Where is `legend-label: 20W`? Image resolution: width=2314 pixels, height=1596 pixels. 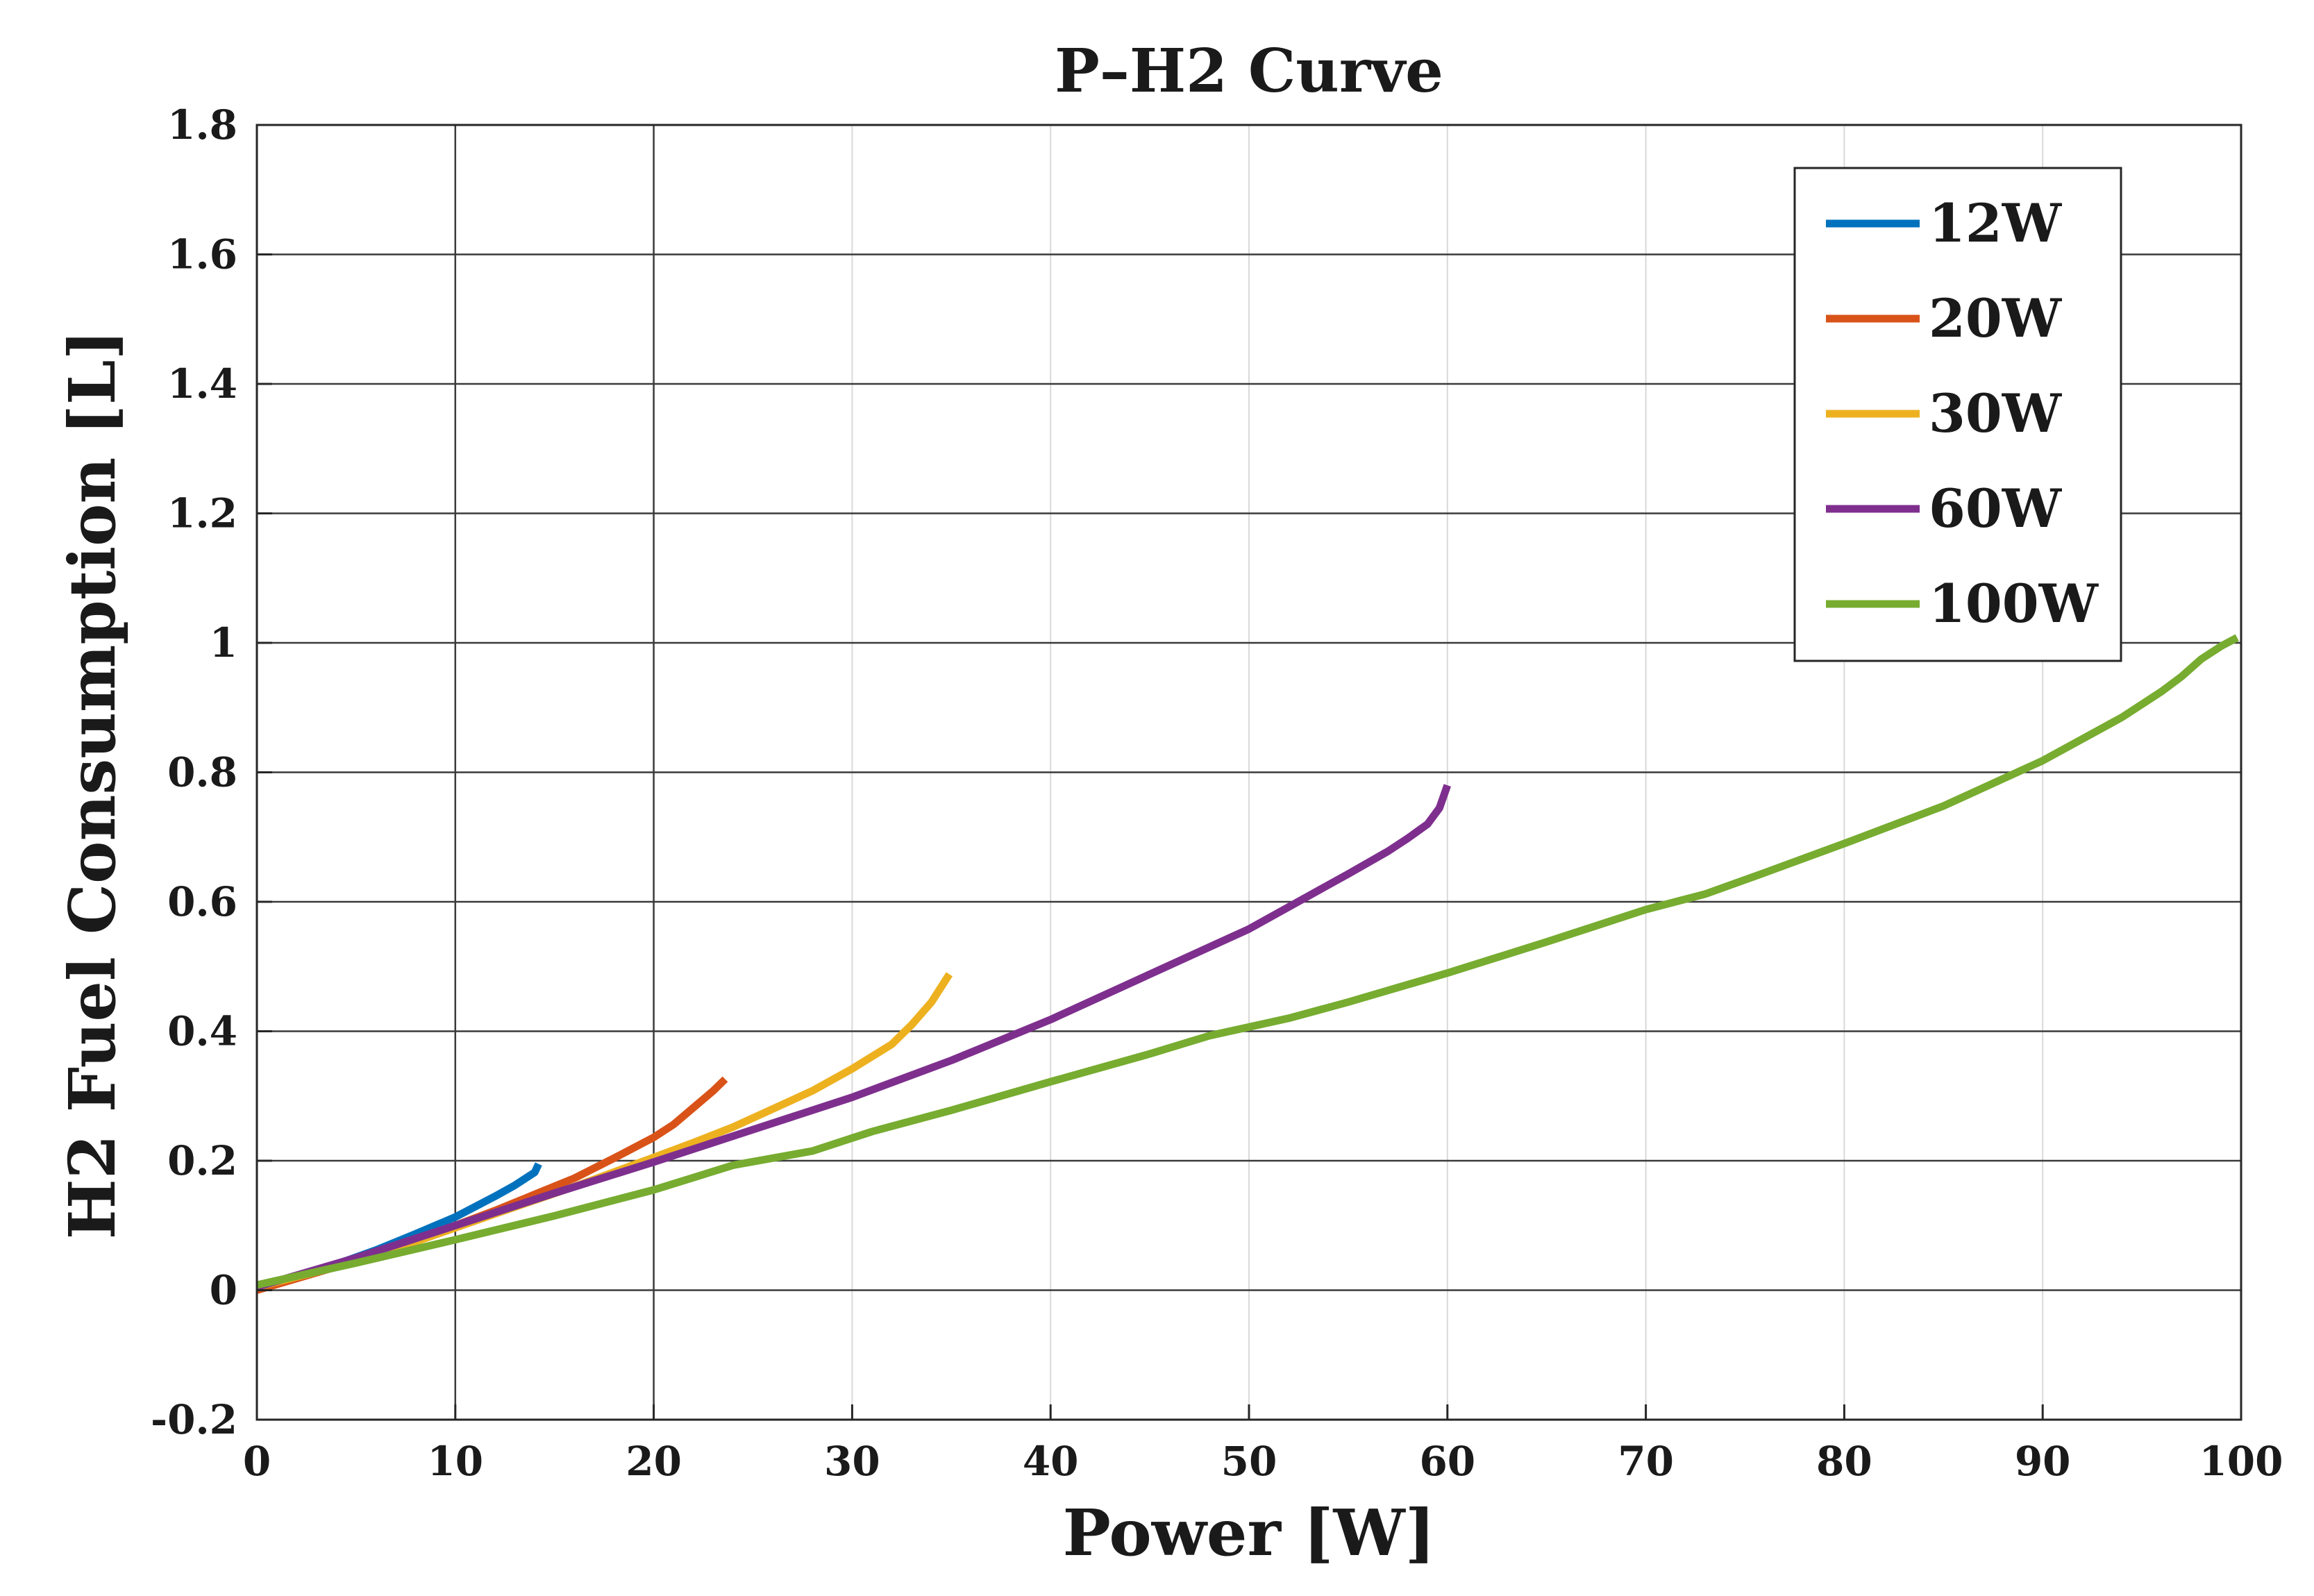
legend-label: 20W is located at coordinates (1996, 318).